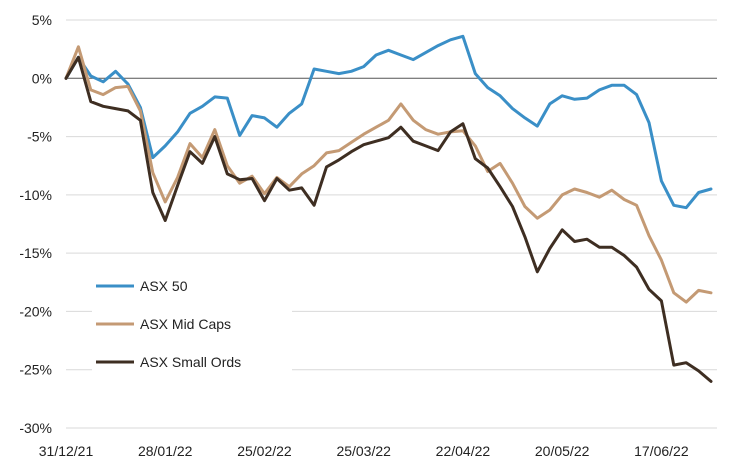 The width and height of the screenshot is (738, 469). I want to click on legend-label-asx-mid-caps: ASX Mid Caps, so click(185, 324).